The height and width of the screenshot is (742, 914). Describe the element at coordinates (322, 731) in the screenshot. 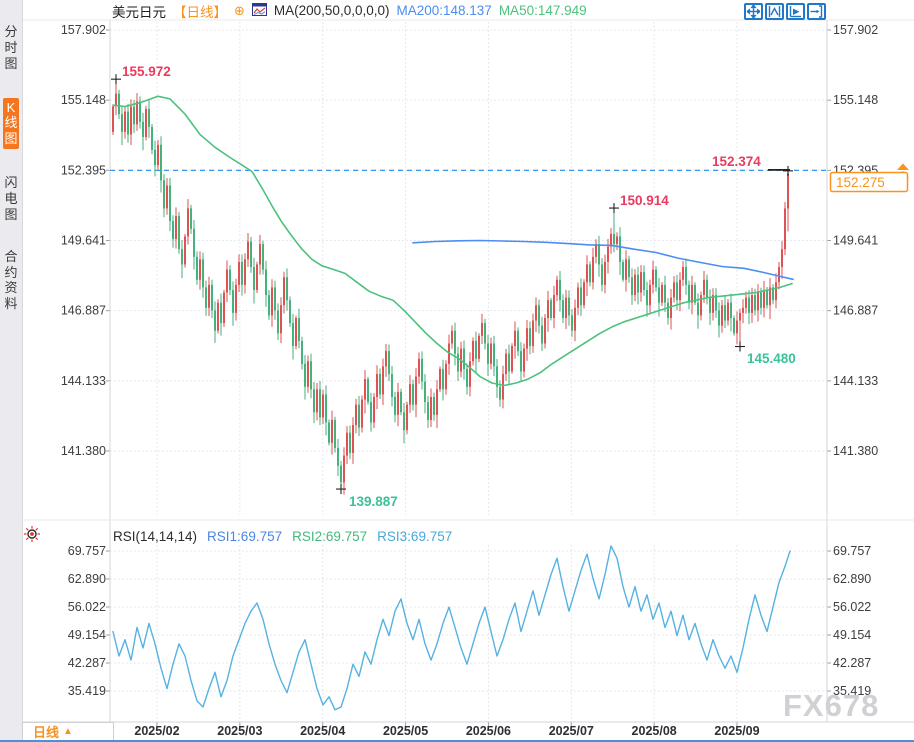

I see `month-label: 2025/04` at that location.